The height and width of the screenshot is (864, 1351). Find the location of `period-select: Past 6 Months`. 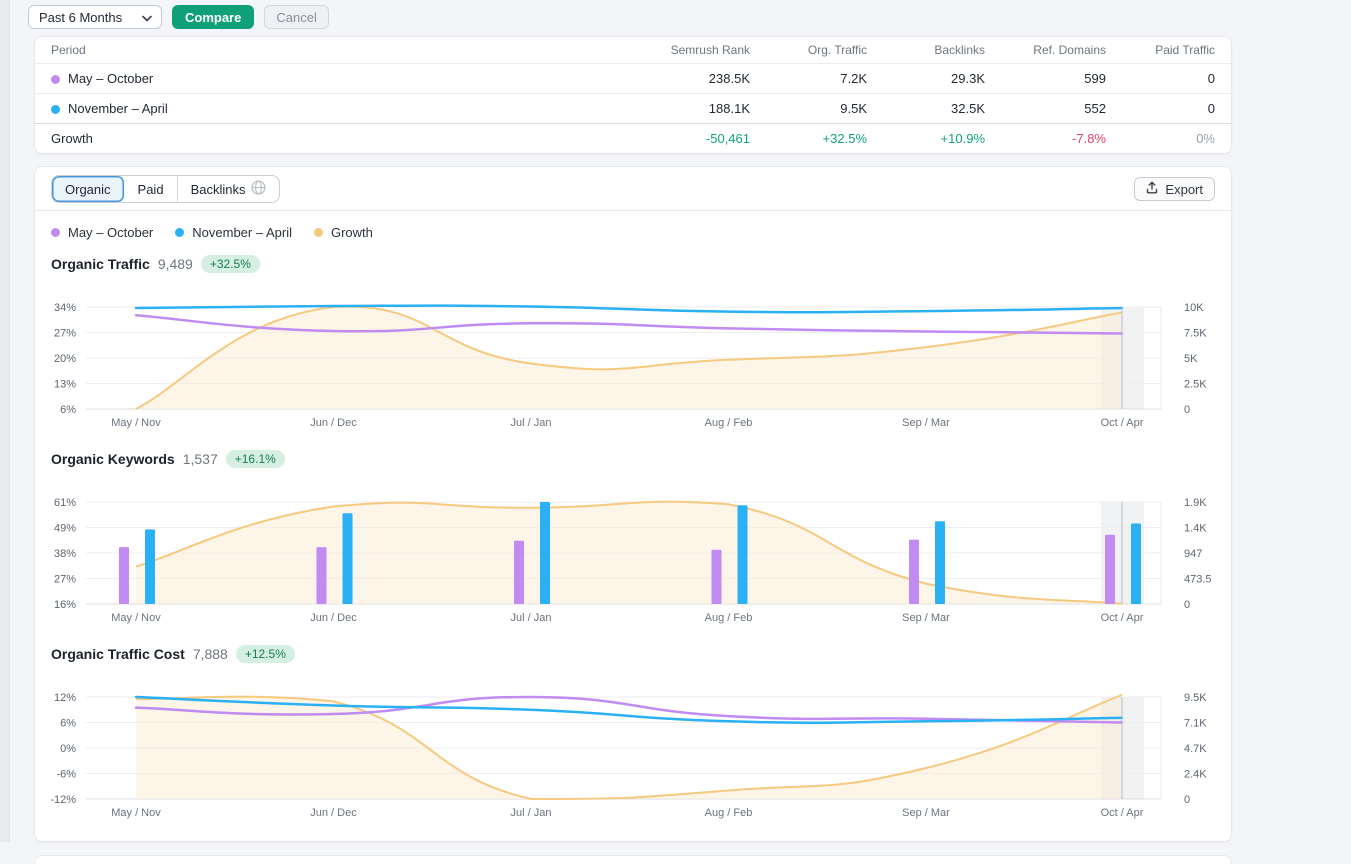

period-select: Past 6 Months is located at coordinates (95, 17).